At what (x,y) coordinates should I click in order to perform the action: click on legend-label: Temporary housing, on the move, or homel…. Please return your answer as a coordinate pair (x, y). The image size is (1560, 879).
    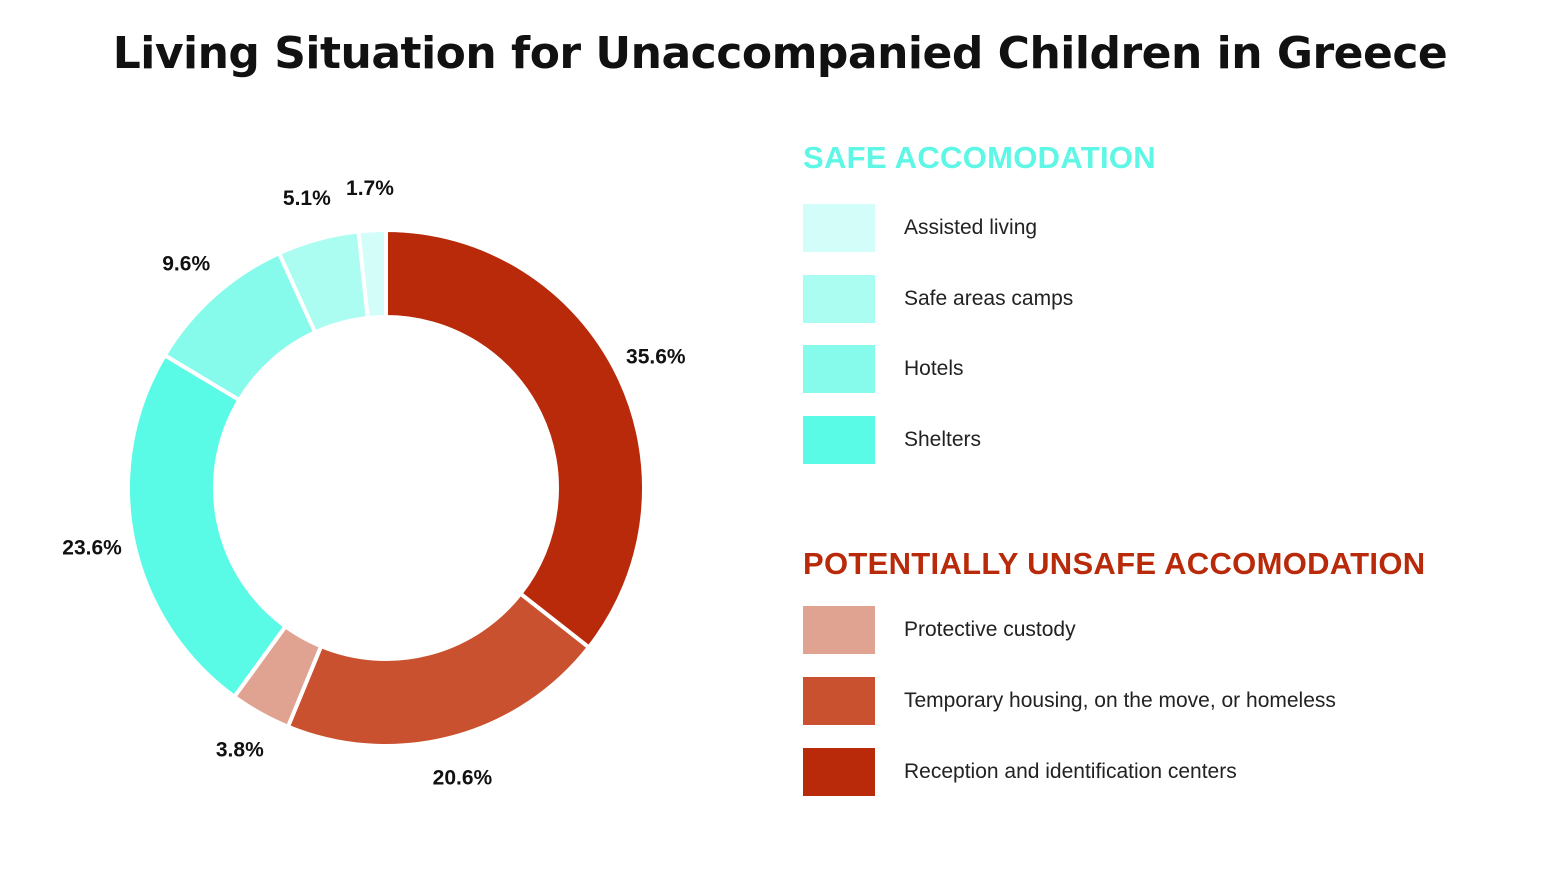
    Looking at the image, I should click on (1120, 700).